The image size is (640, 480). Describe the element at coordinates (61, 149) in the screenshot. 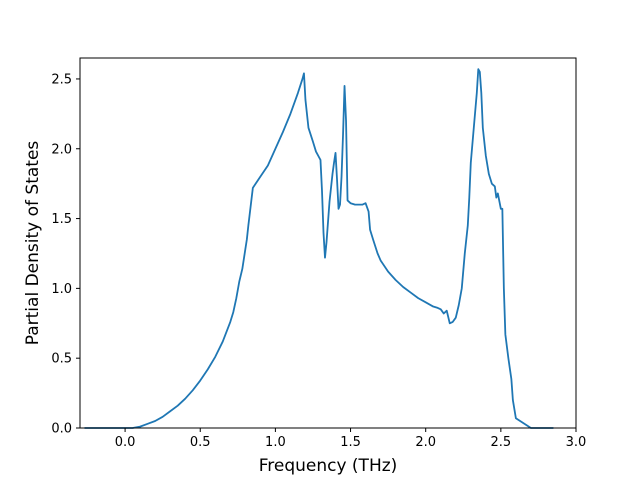

I see `y-tick-label: 2.0` at that location.